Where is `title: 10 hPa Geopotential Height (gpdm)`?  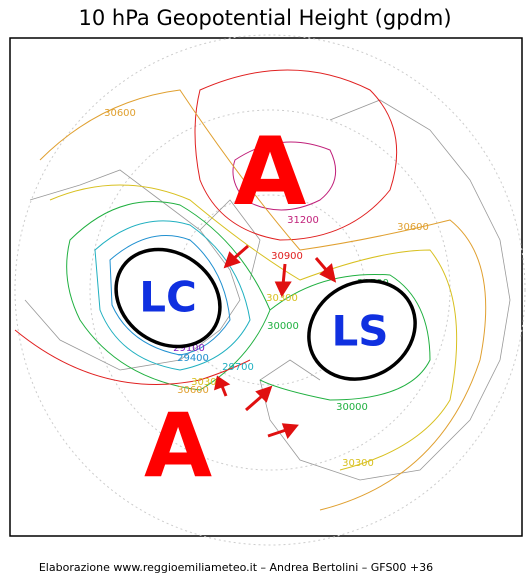
title: 10 hPa Geopotential Height (gpdm) is located at coordinates (264, 18).